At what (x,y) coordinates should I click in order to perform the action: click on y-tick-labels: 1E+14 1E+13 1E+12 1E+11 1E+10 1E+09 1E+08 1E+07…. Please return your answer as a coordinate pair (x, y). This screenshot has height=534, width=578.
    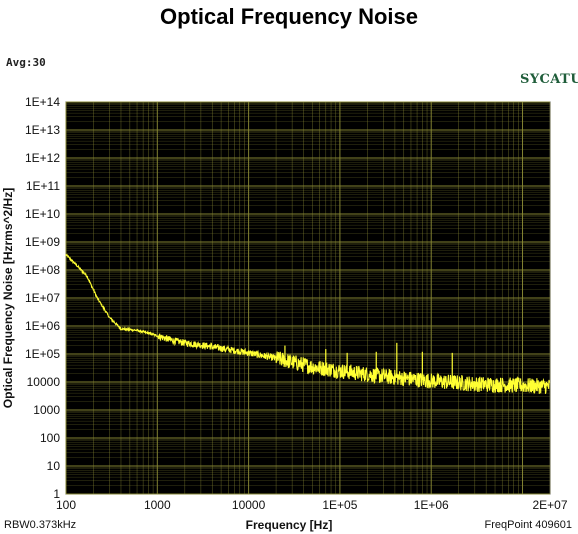
    Looking at the image, I should click on (42, 298).